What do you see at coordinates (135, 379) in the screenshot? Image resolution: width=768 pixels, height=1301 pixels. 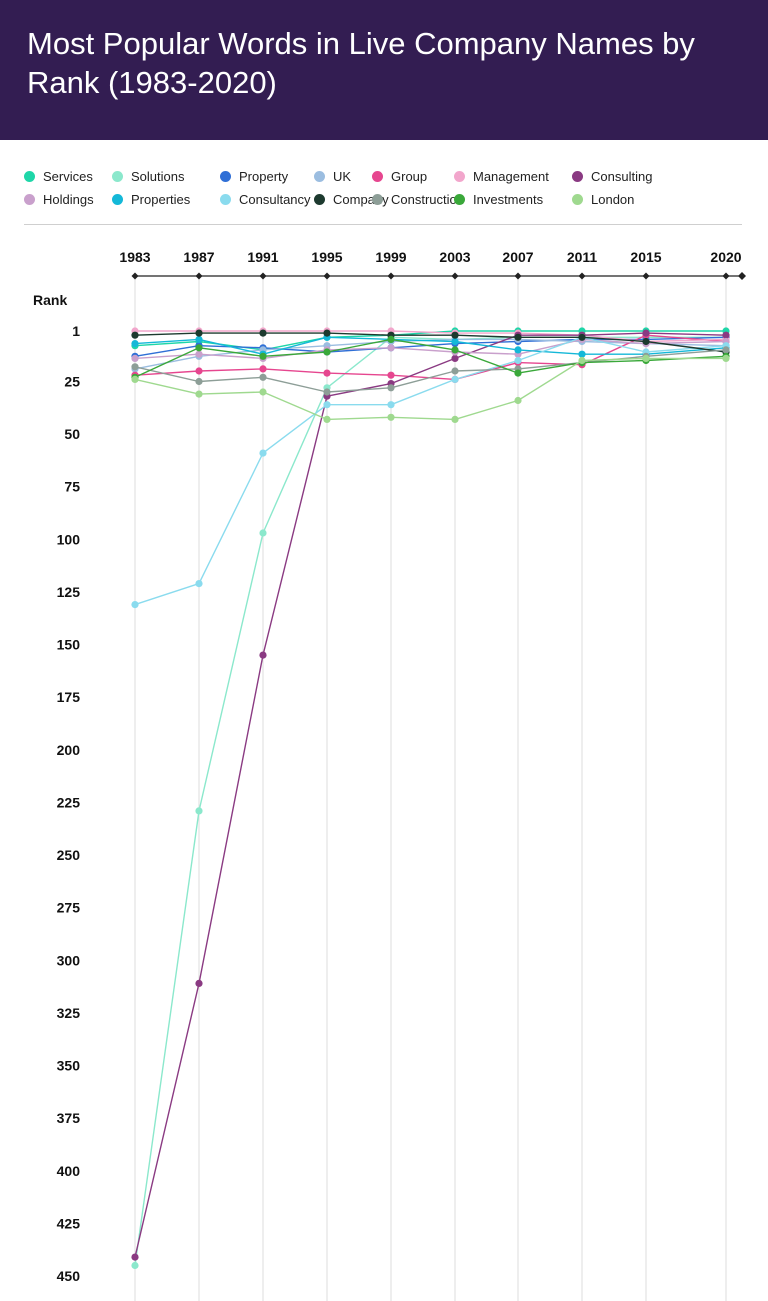 I see `point-london-1983` at bounding box center [135, 379].